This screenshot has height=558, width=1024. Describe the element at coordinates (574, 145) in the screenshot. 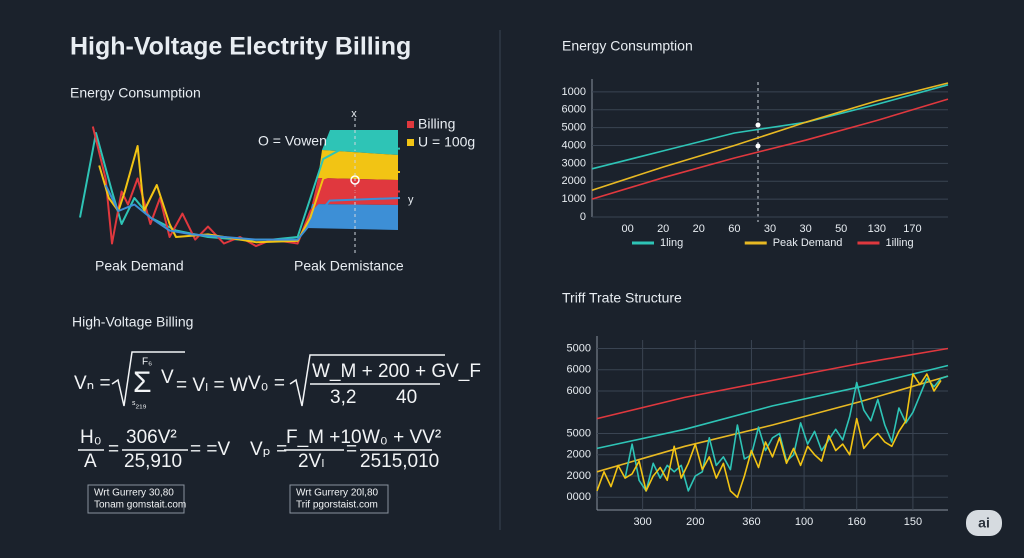

I see `y-tick-label: 4000` at that location.